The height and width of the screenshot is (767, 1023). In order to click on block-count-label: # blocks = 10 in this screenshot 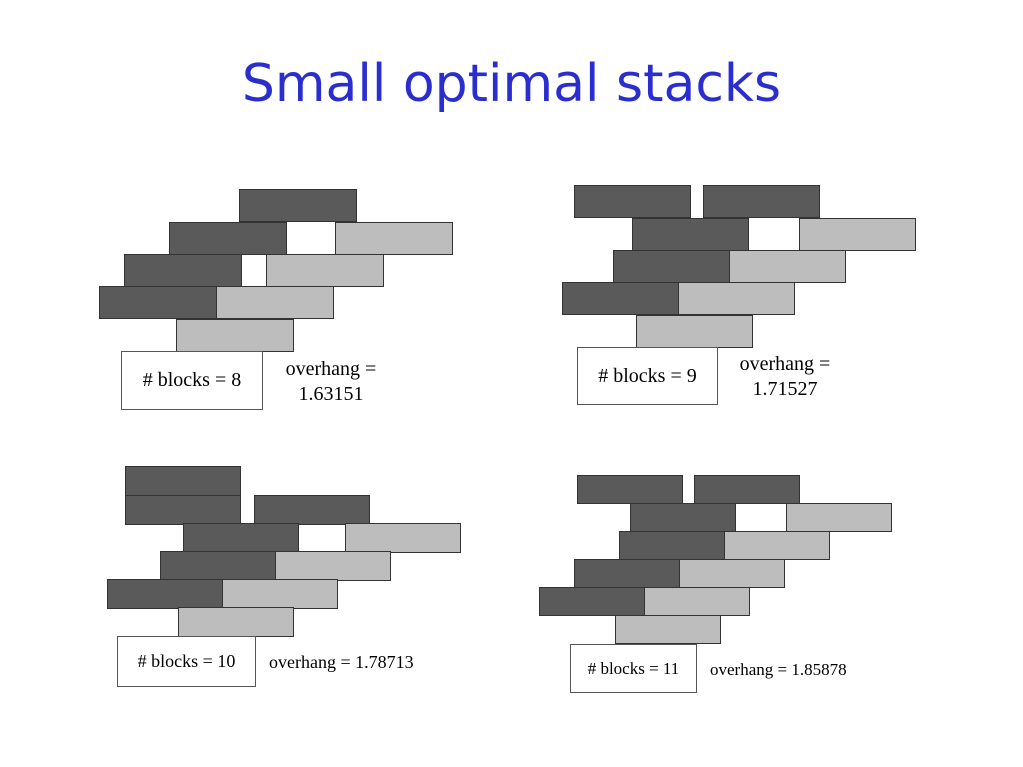, I will do `click(186, 661)`.